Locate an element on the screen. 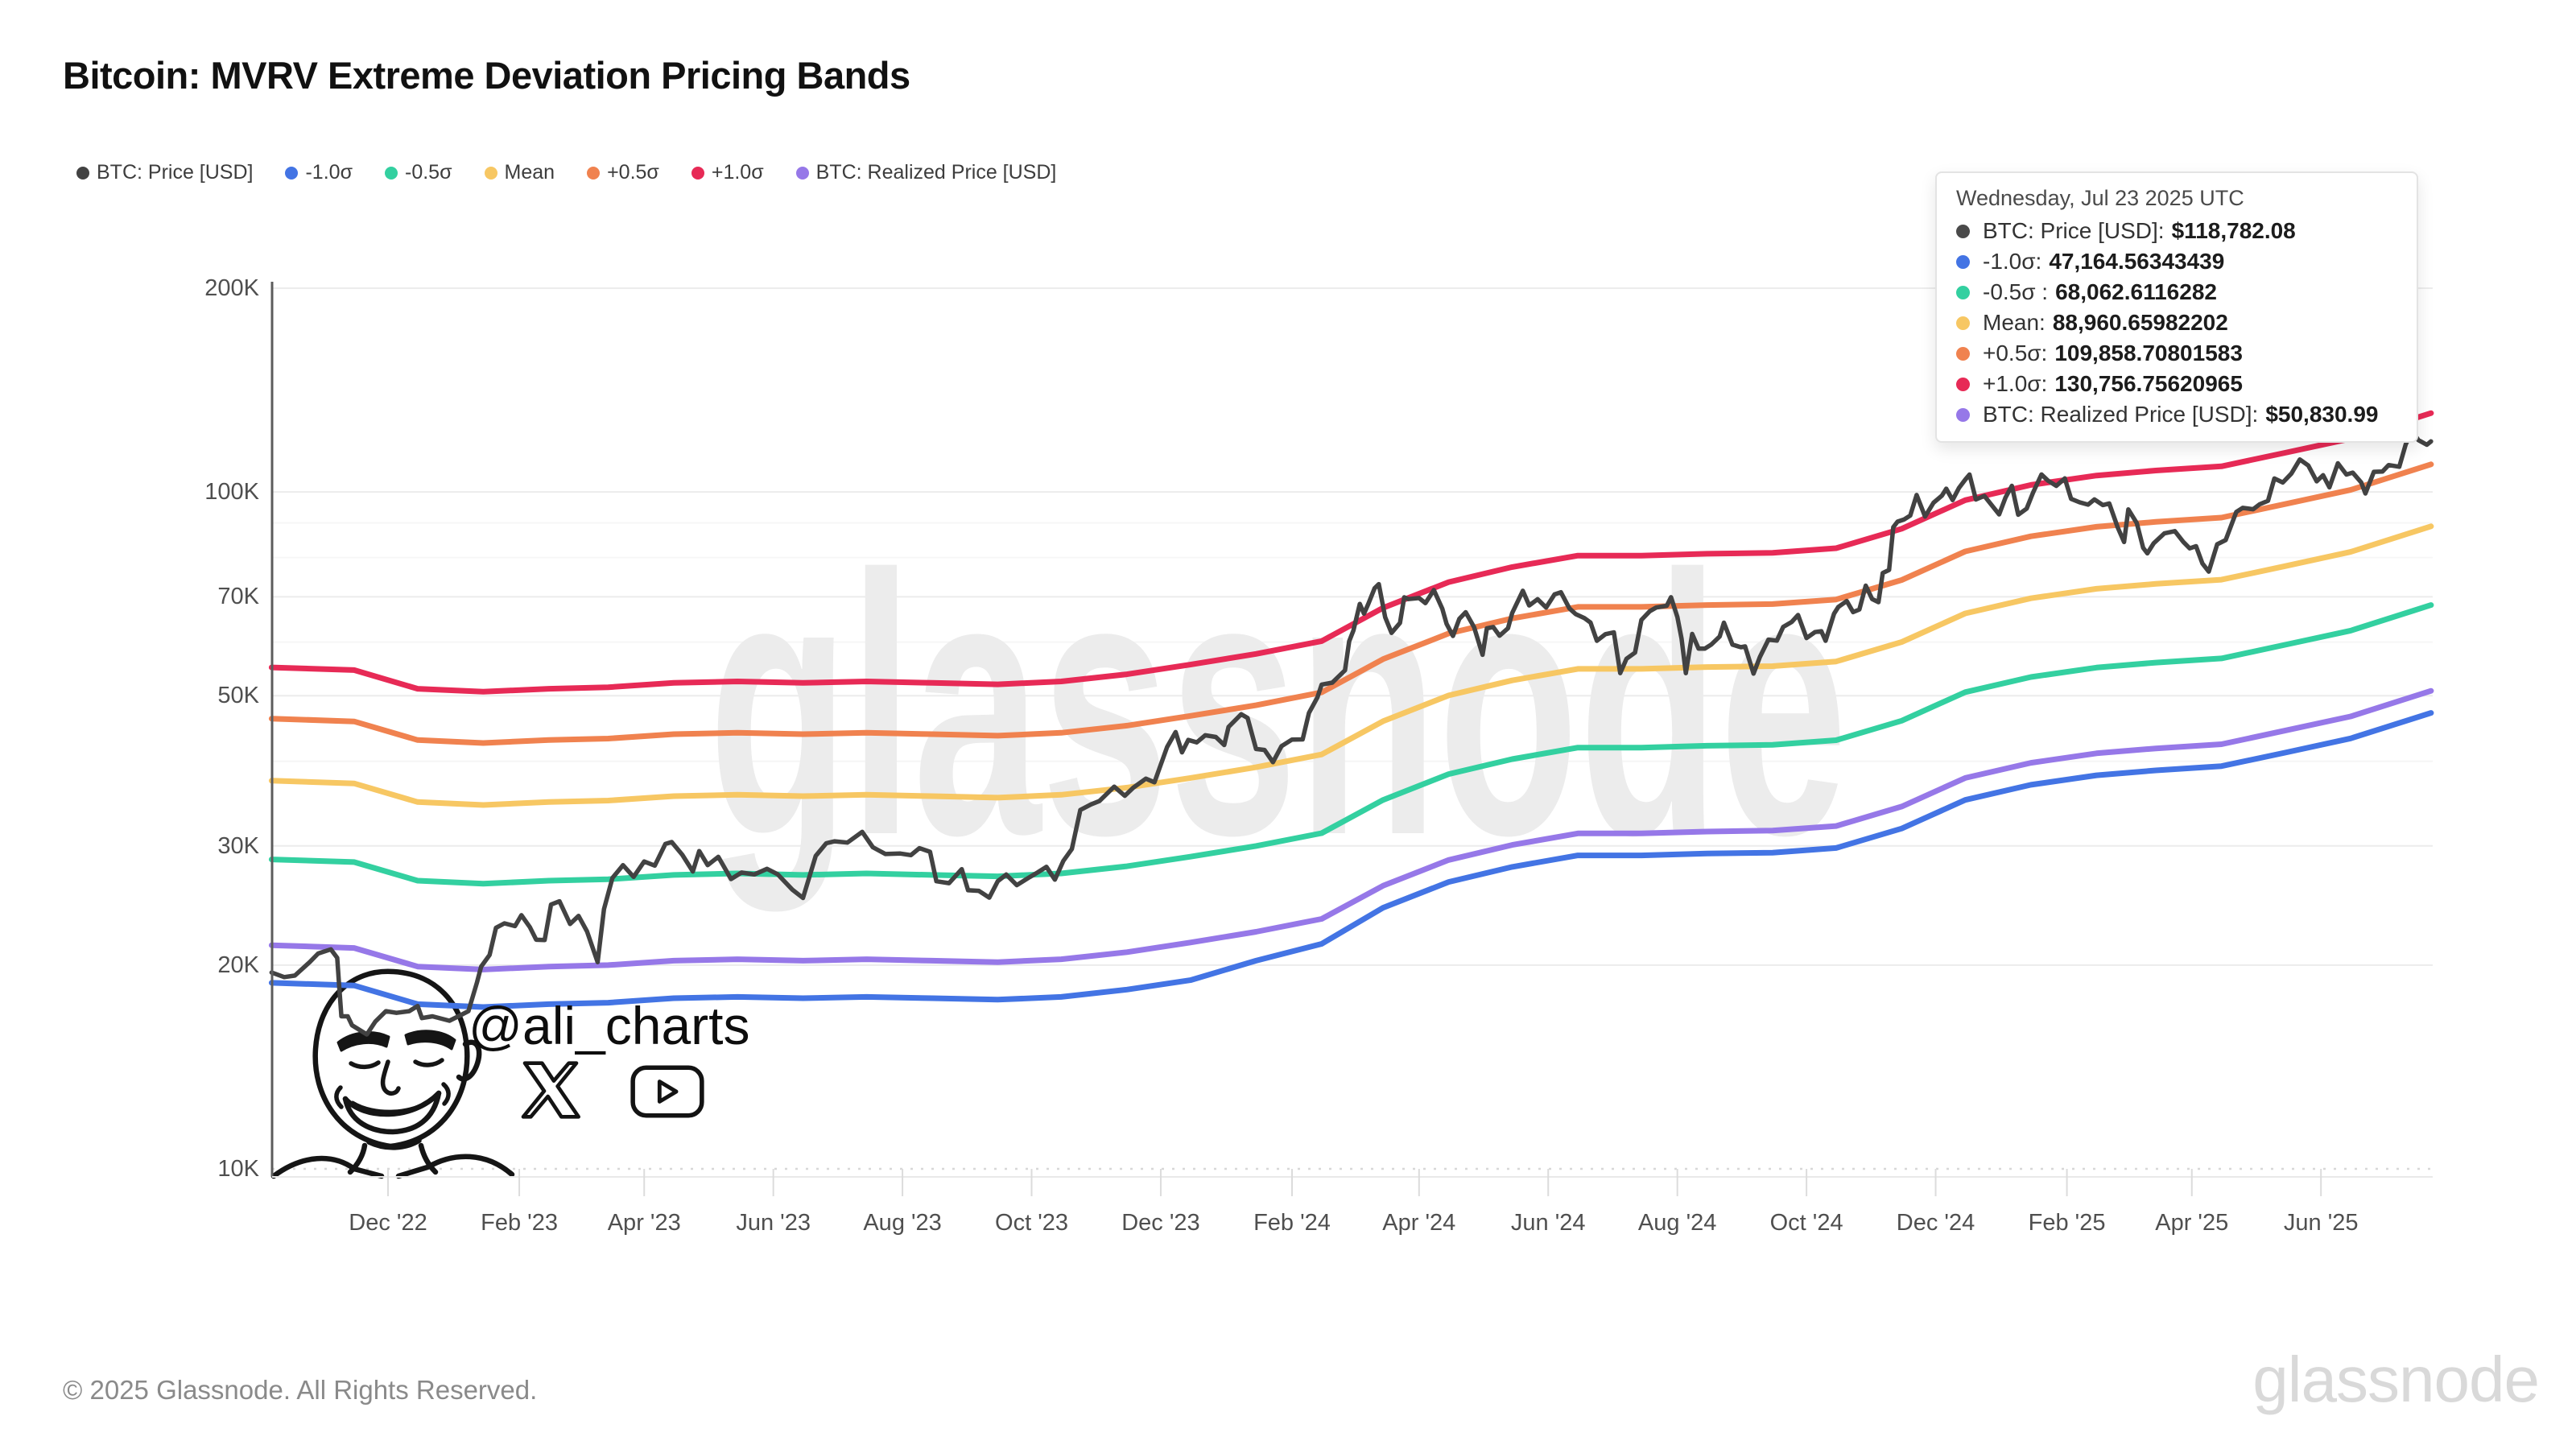 The height and width of the screenshot is (1449, 2576). x-axis-label: Aug '24 is located at coordinates (1677, 1223).